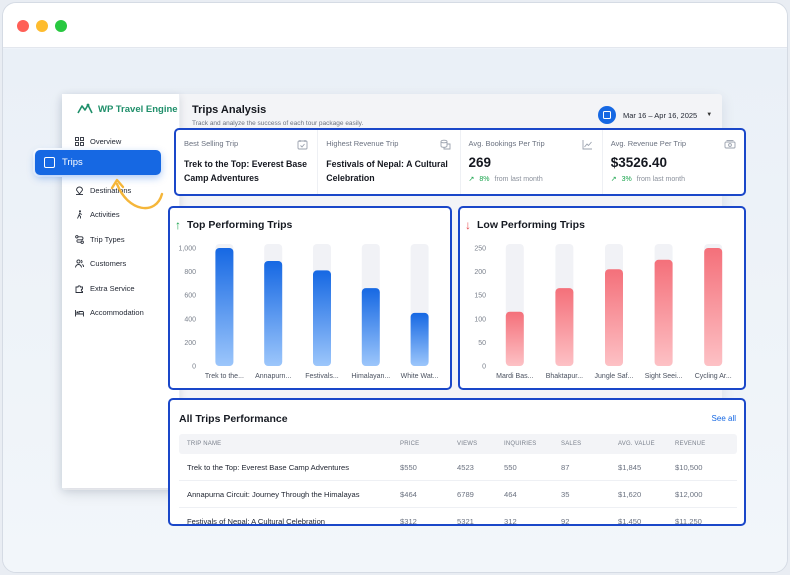 This screenshot has width=790, height=575. I want to click on page-title: Trips Analysis, so click(229, 110).